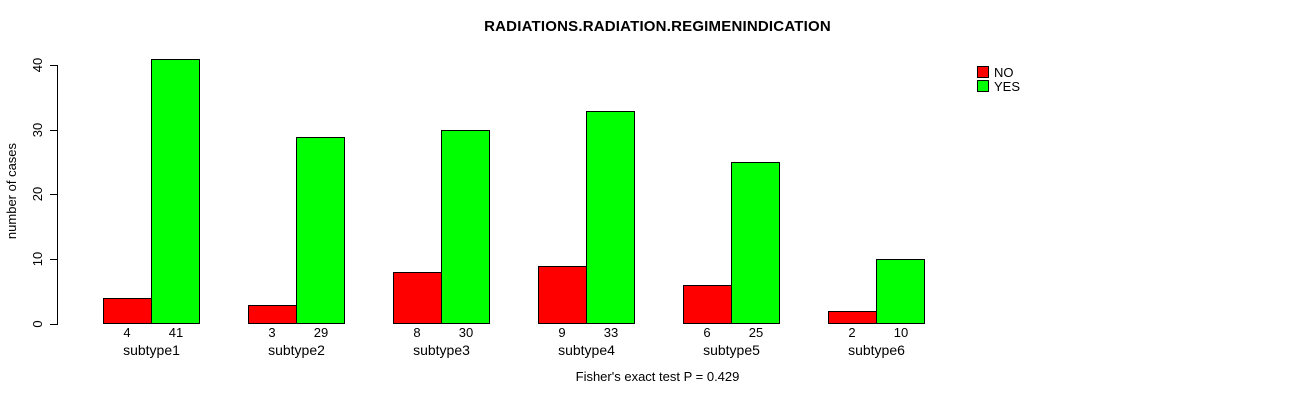  I want to click on chart-title: RADIATIONS.RADIATION.REGIMENINDICATION, so click(657, 26).